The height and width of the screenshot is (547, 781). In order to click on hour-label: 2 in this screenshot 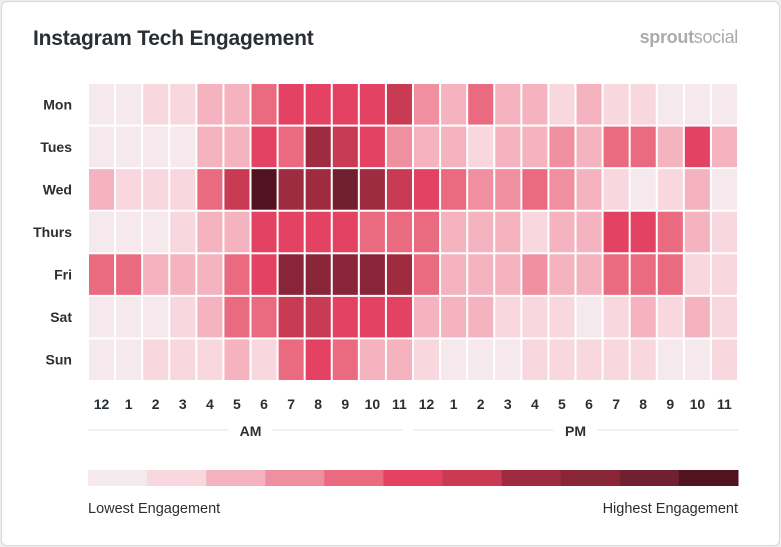, I will do `click(156, 404)`.